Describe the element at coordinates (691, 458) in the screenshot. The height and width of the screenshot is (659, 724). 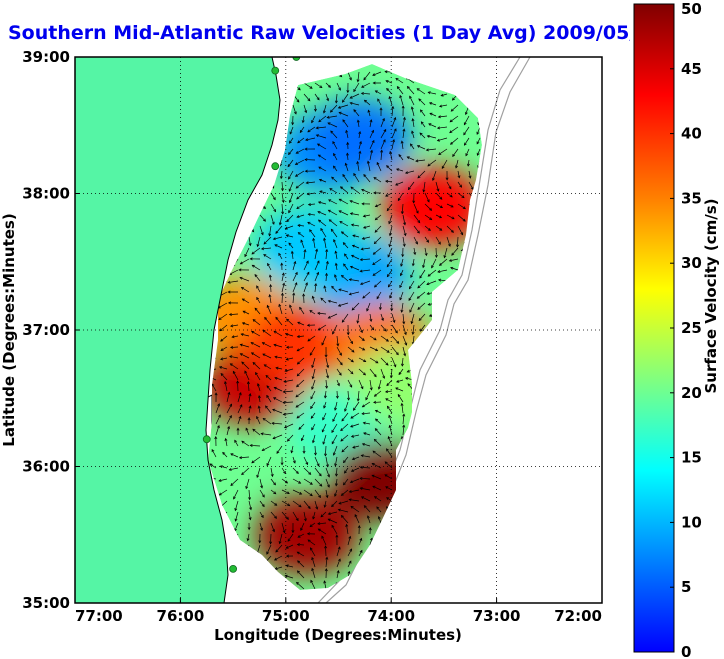
I see `colorbar-tick-label: 15` at that location.